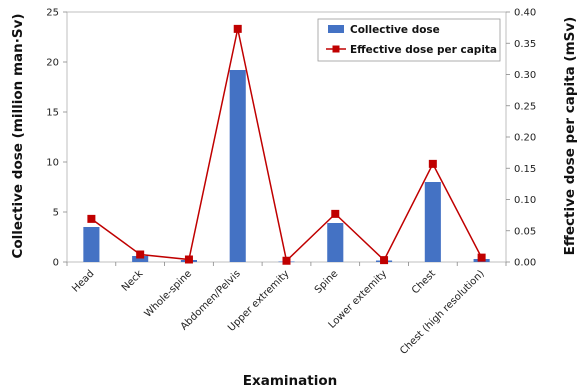 The height and width of the screenshot is (389, 583). What do you see at coordinates (525, 231) in the screenshot?
I see `y2-tick-label: 0.05` at bounding box center [525, 231].